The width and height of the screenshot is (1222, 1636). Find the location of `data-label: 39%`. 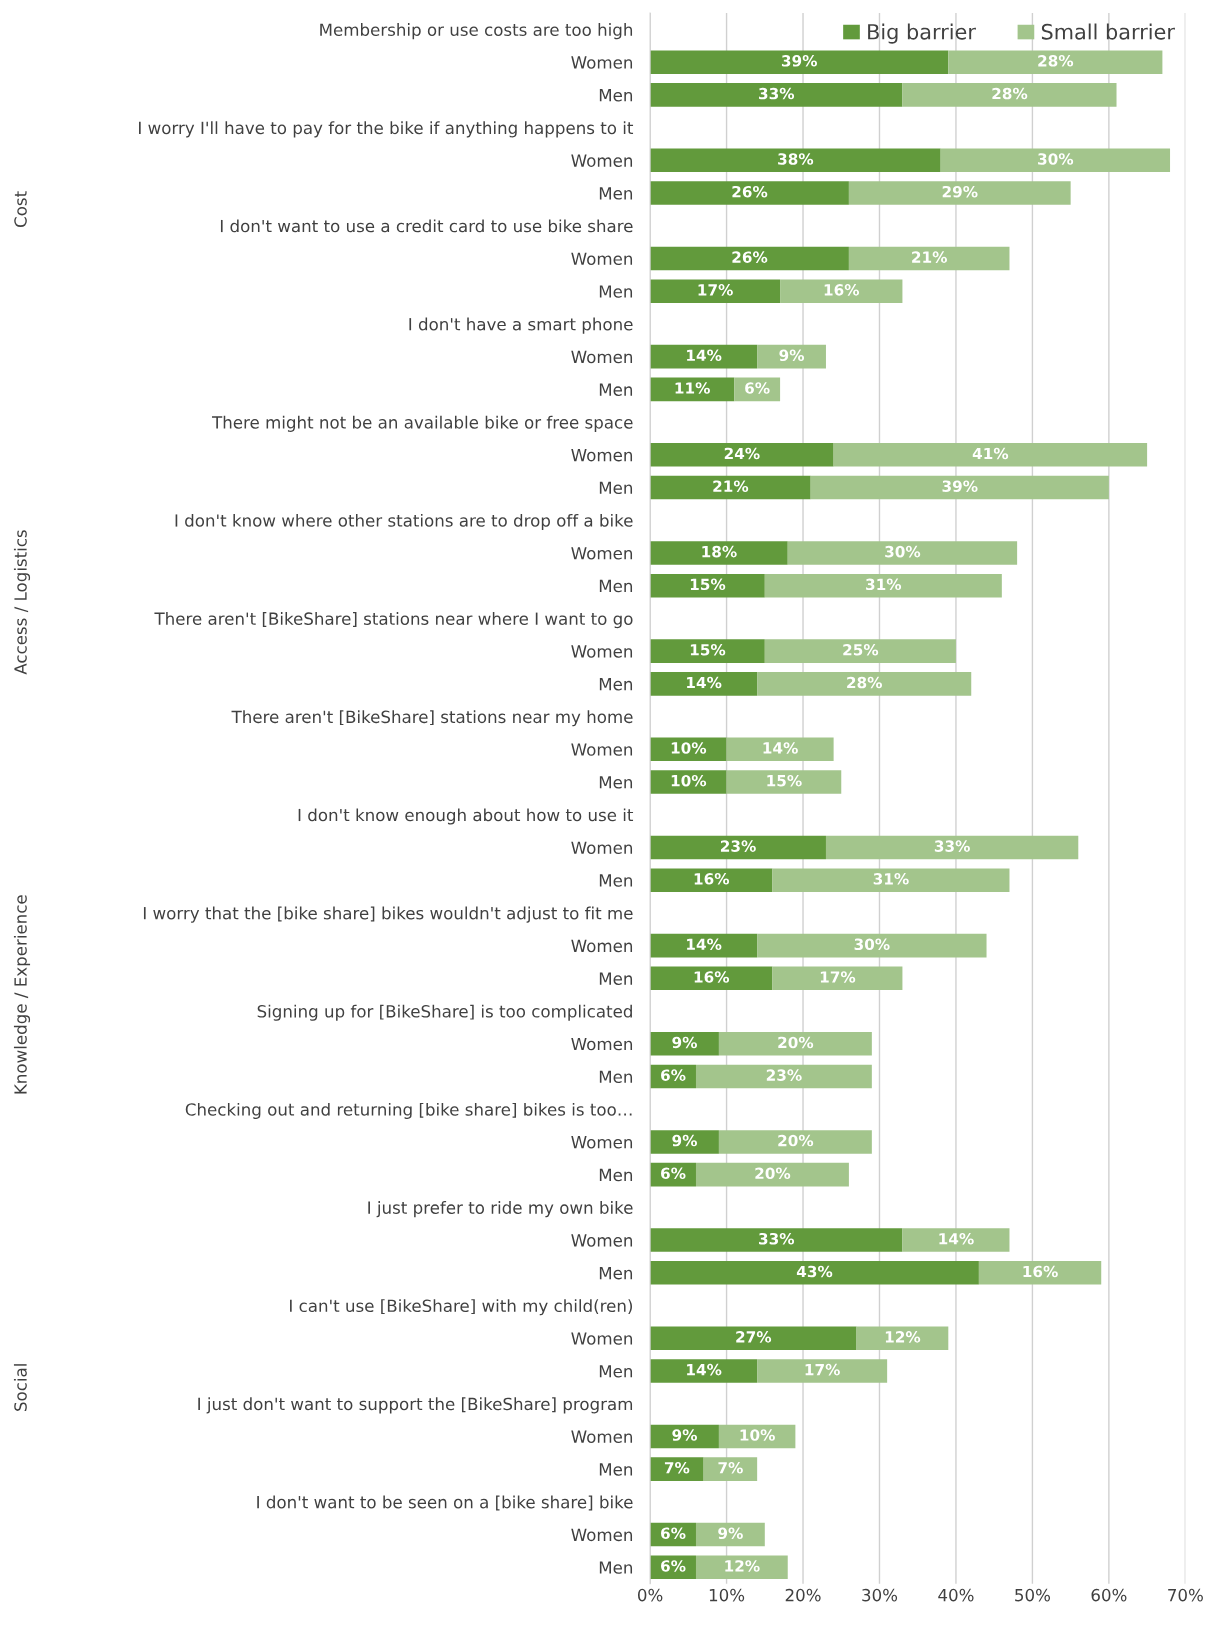

data-label: 39% is located at coordinates (799, 61).